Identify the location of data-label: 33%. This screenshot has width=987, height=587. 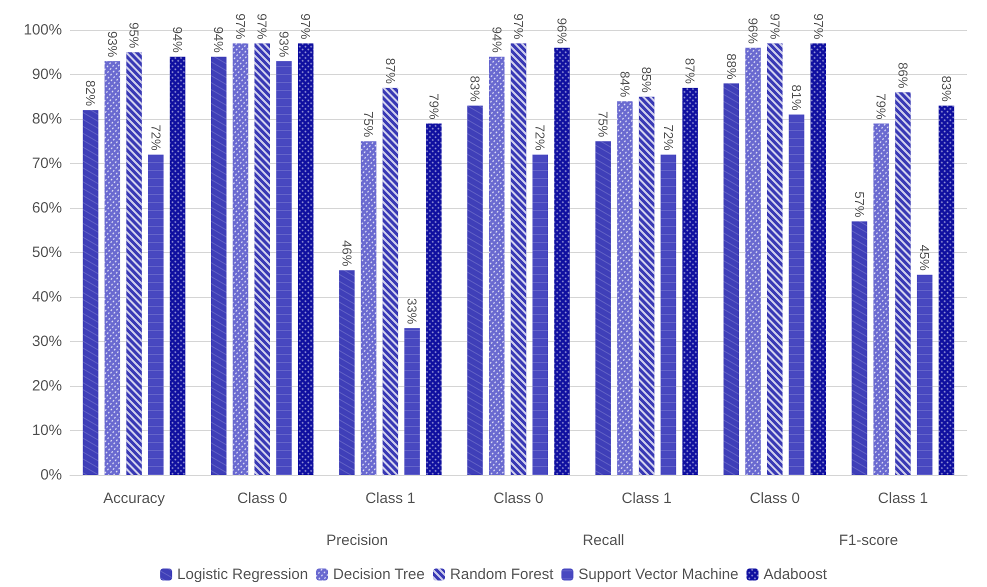
(412, 311).